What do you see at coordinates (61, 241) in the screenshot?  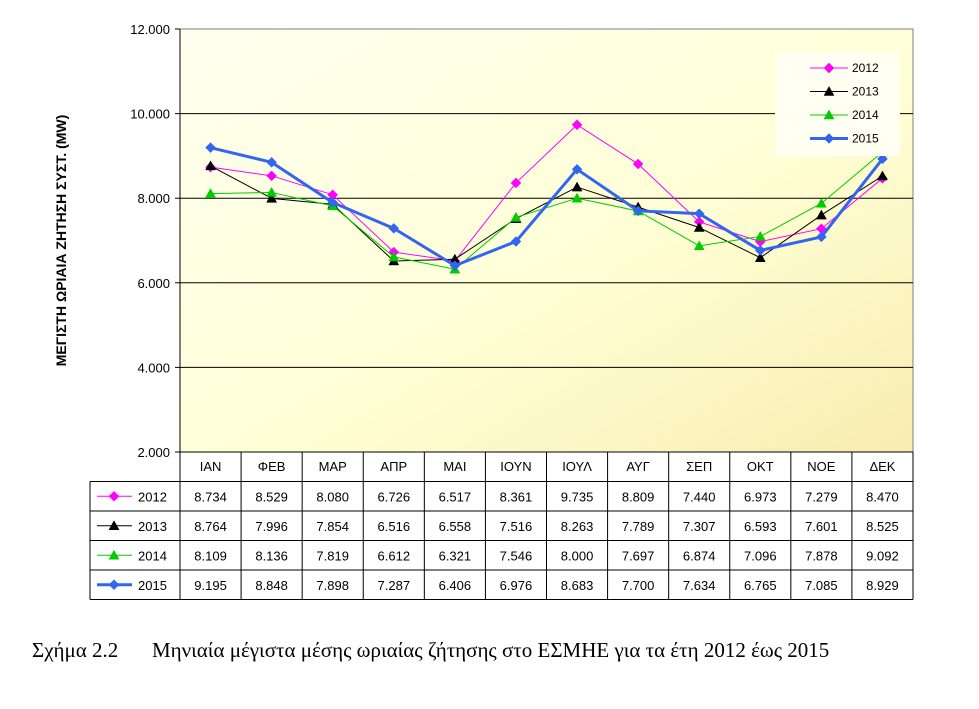 I see `y-axis-label: ΜΕΓΙΣΤΗ ΩΡΙΑΙΑ ΖΗΤΗΣΗ ΣΥΣΤ. (MW)` at bounding box center [61, 241].